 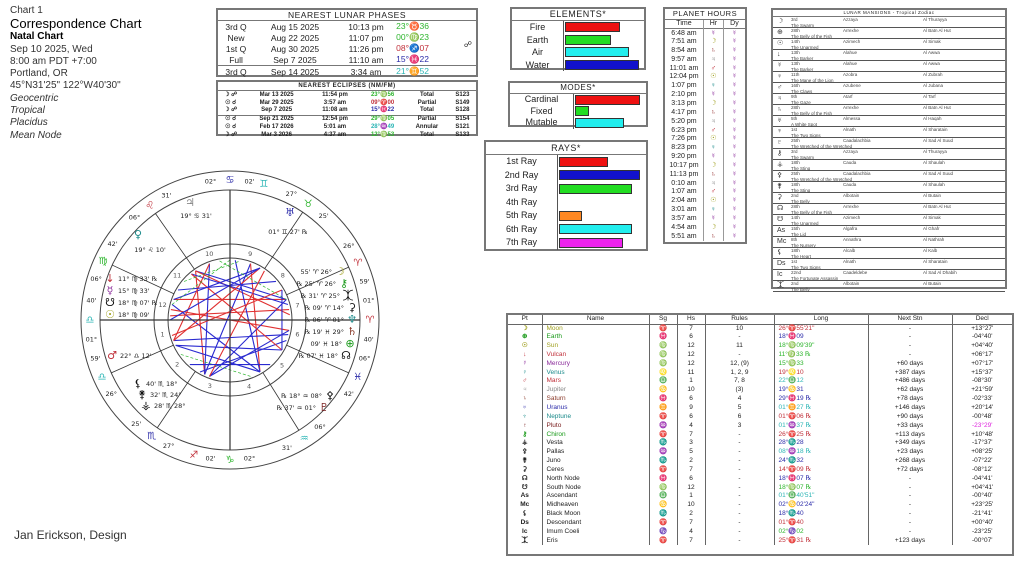 What do you see at coordinates (760, 399) in the screenshot?
I see `planet-row: ♄ Saturn ♓ 6 4 29°♓19 ℞ +78 days -02°33'` at bounding box center [760, 399].